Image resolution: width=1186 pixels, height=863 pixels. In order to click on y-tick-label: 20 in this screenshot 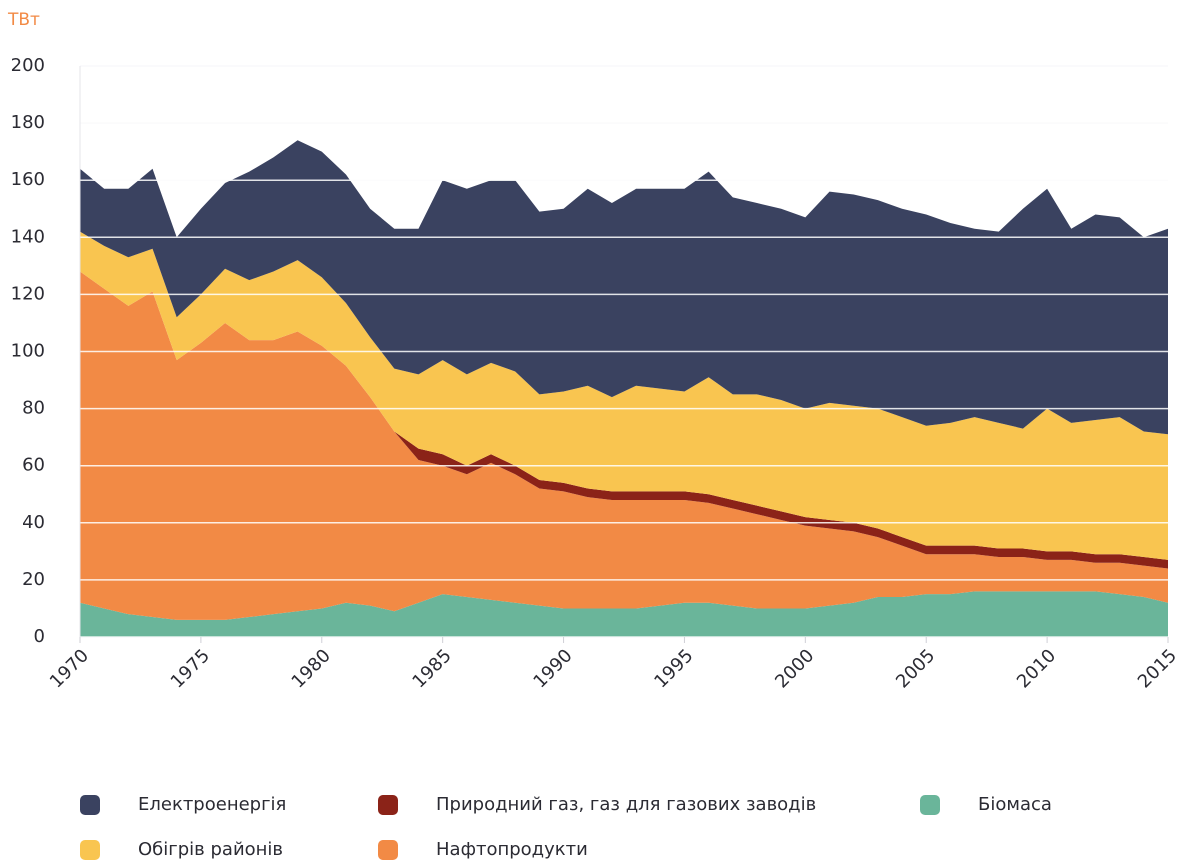, I will do `click(33, 579)`.